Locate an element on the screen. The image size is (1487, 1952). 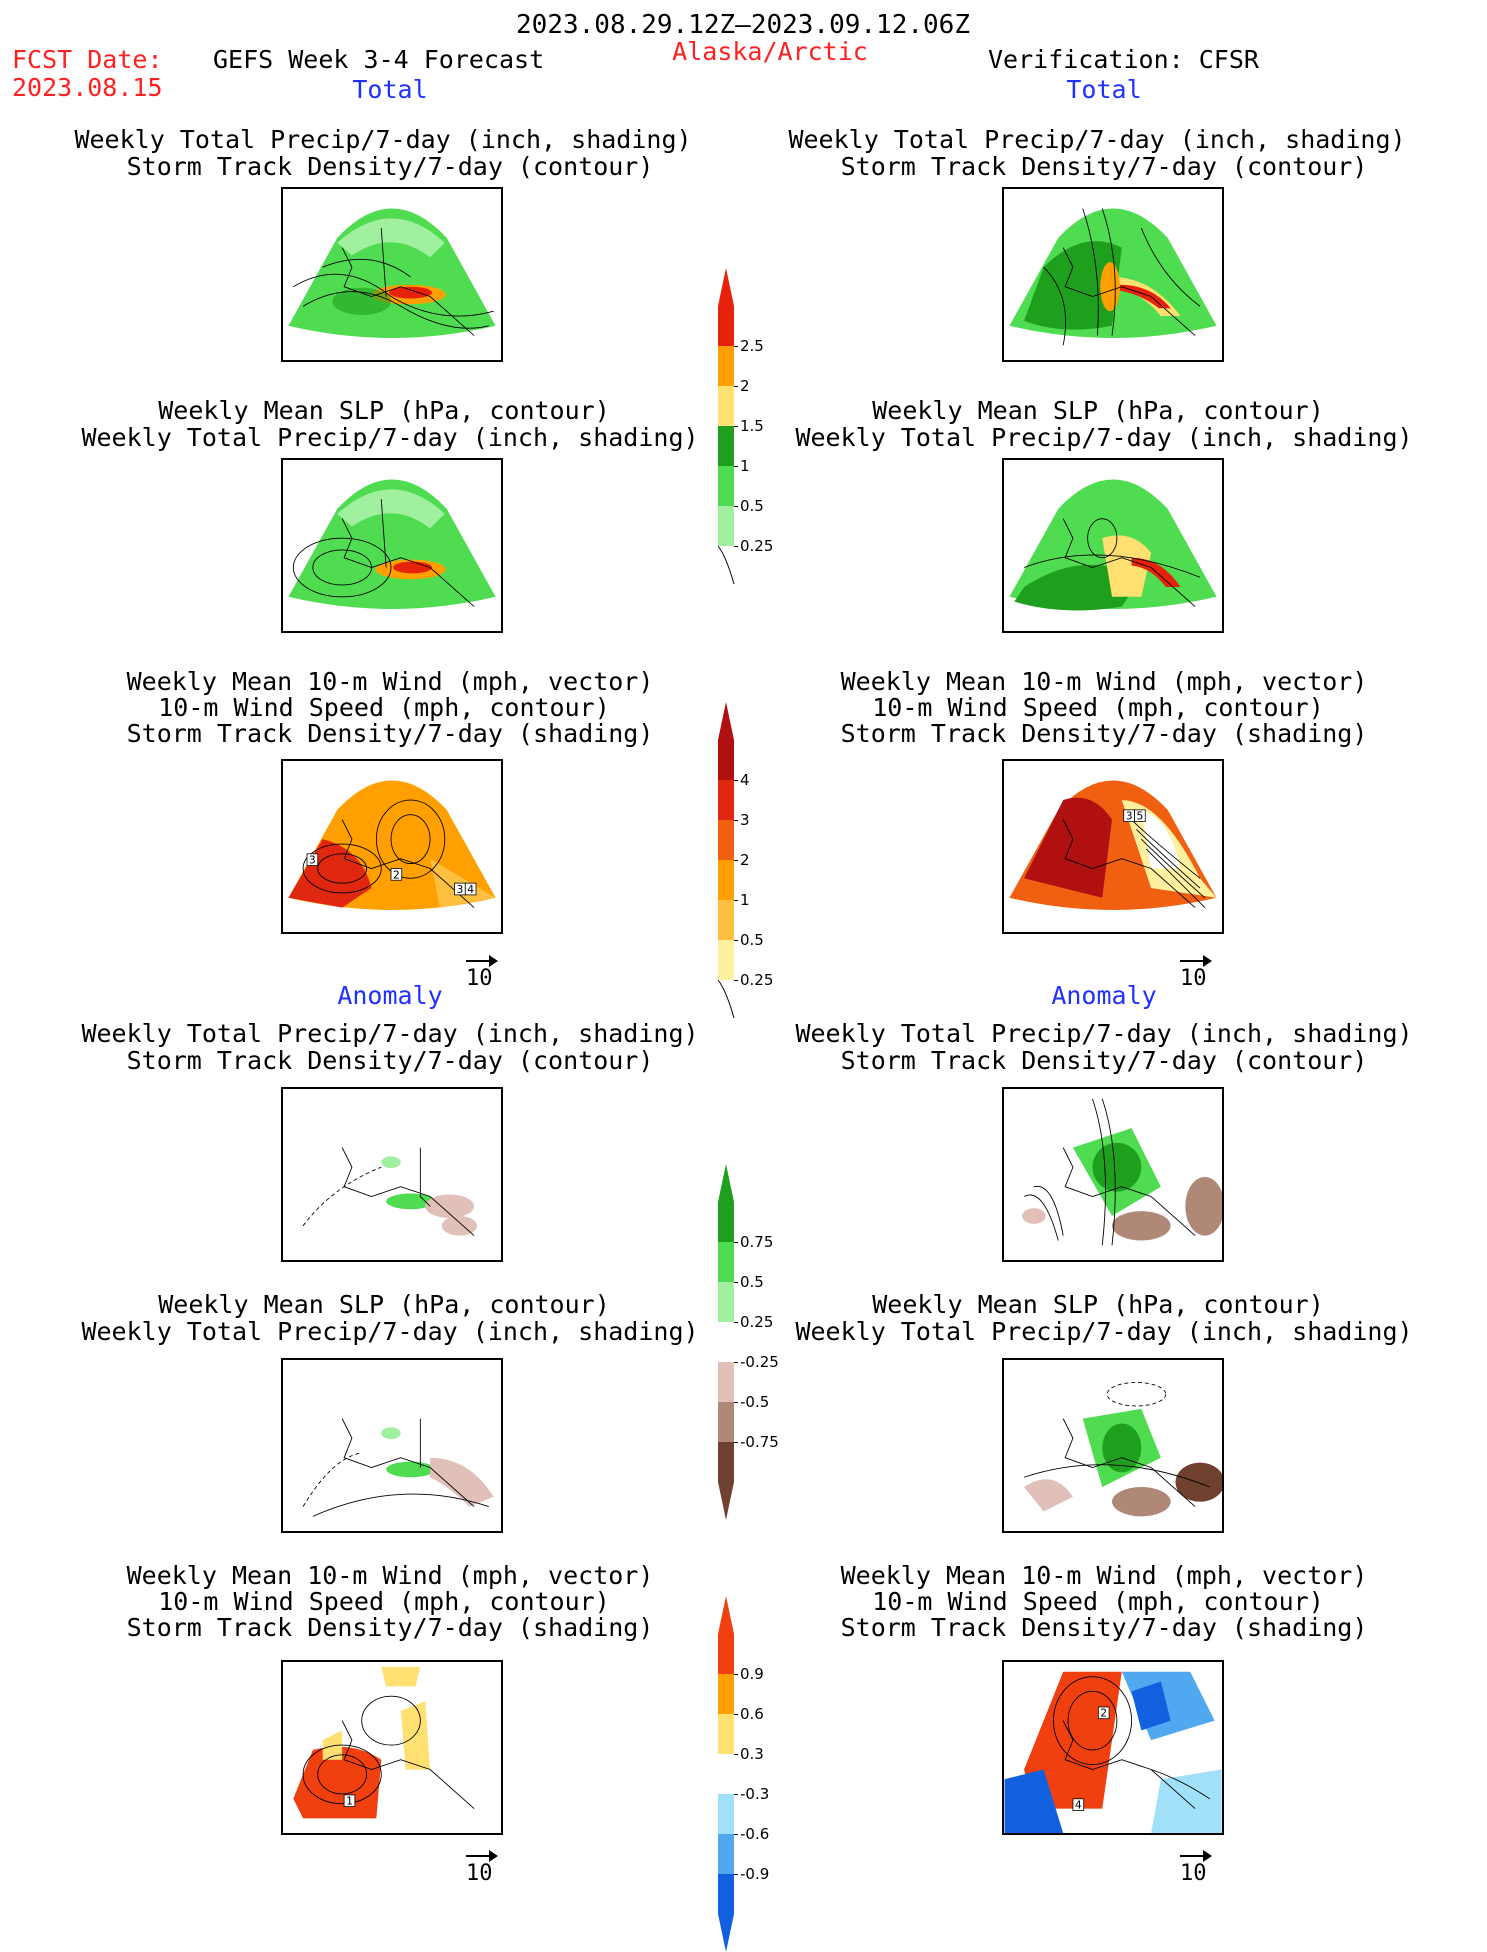
title-r2-right-1: Weekly Mean SLP (hPa, contour) is located at coordinates (1098, 410).